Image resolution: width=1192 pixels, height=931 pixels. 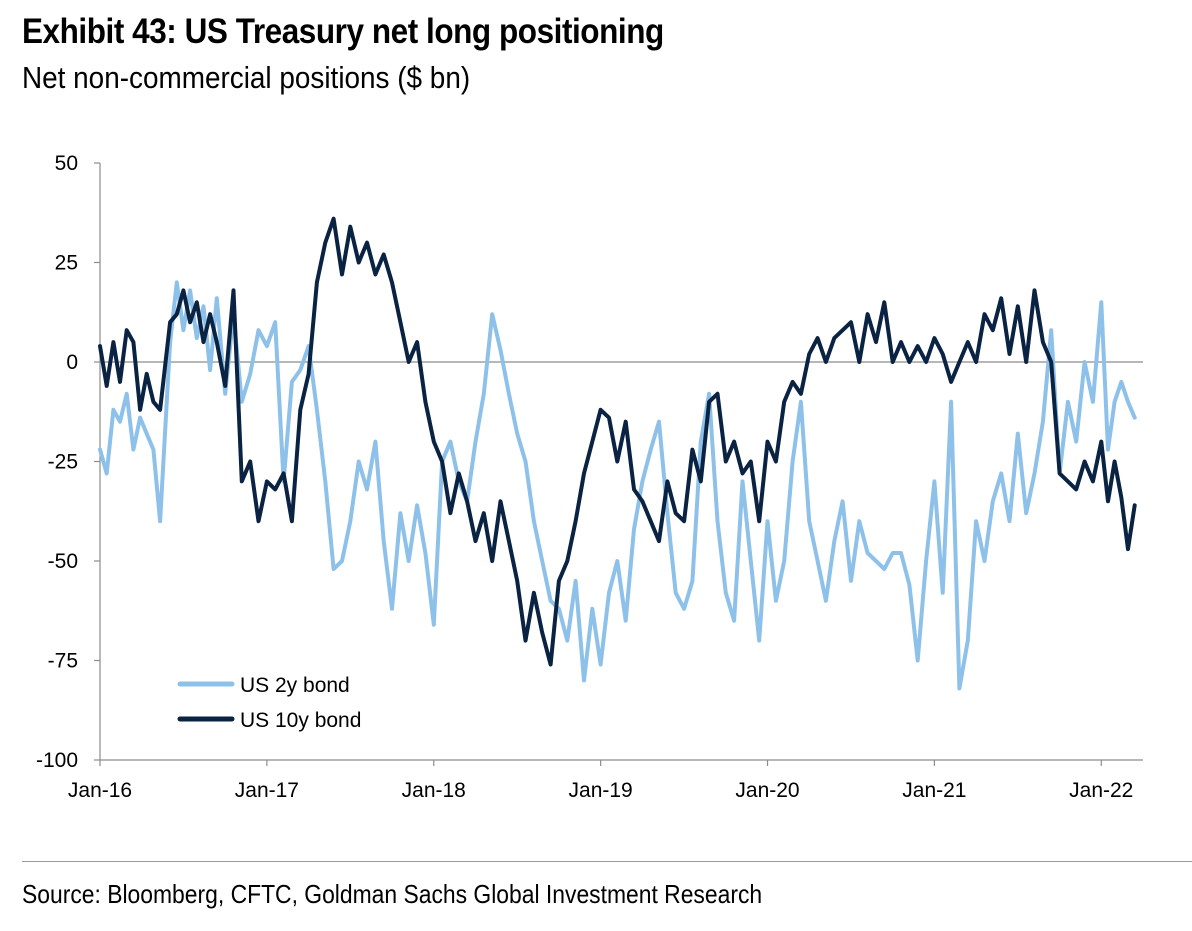 What do you see at coordinates (66, 263) in the screenshot?
I see `y-tick-label: 25` at bounding box center [66, 263].